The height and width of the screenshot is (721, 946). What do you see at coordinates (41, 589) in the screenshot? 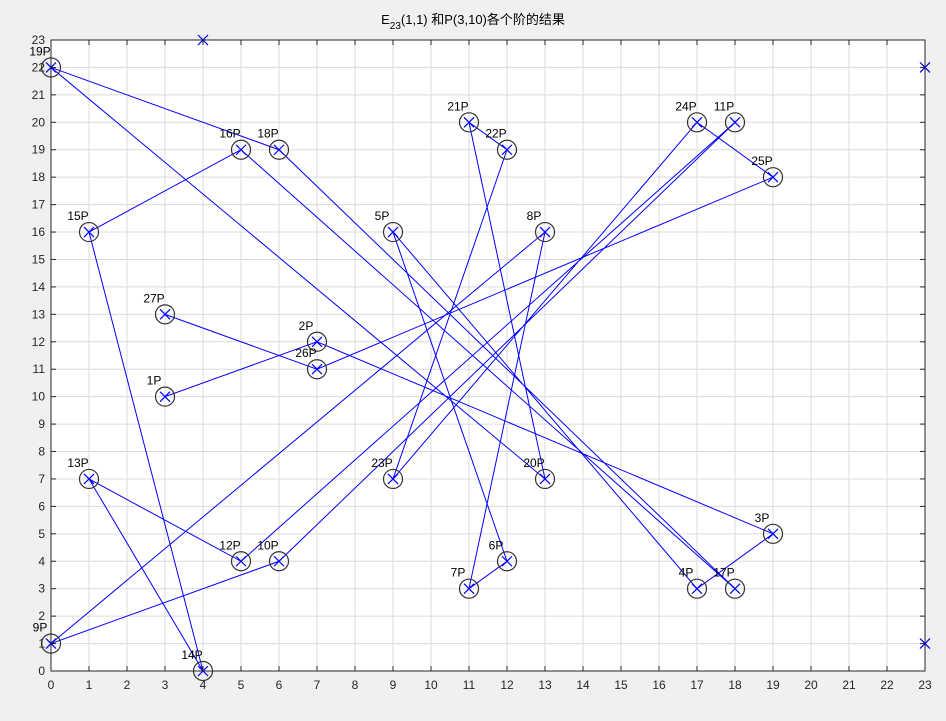
I see `y-tick-label: 3` at bounding box center [41, 589].